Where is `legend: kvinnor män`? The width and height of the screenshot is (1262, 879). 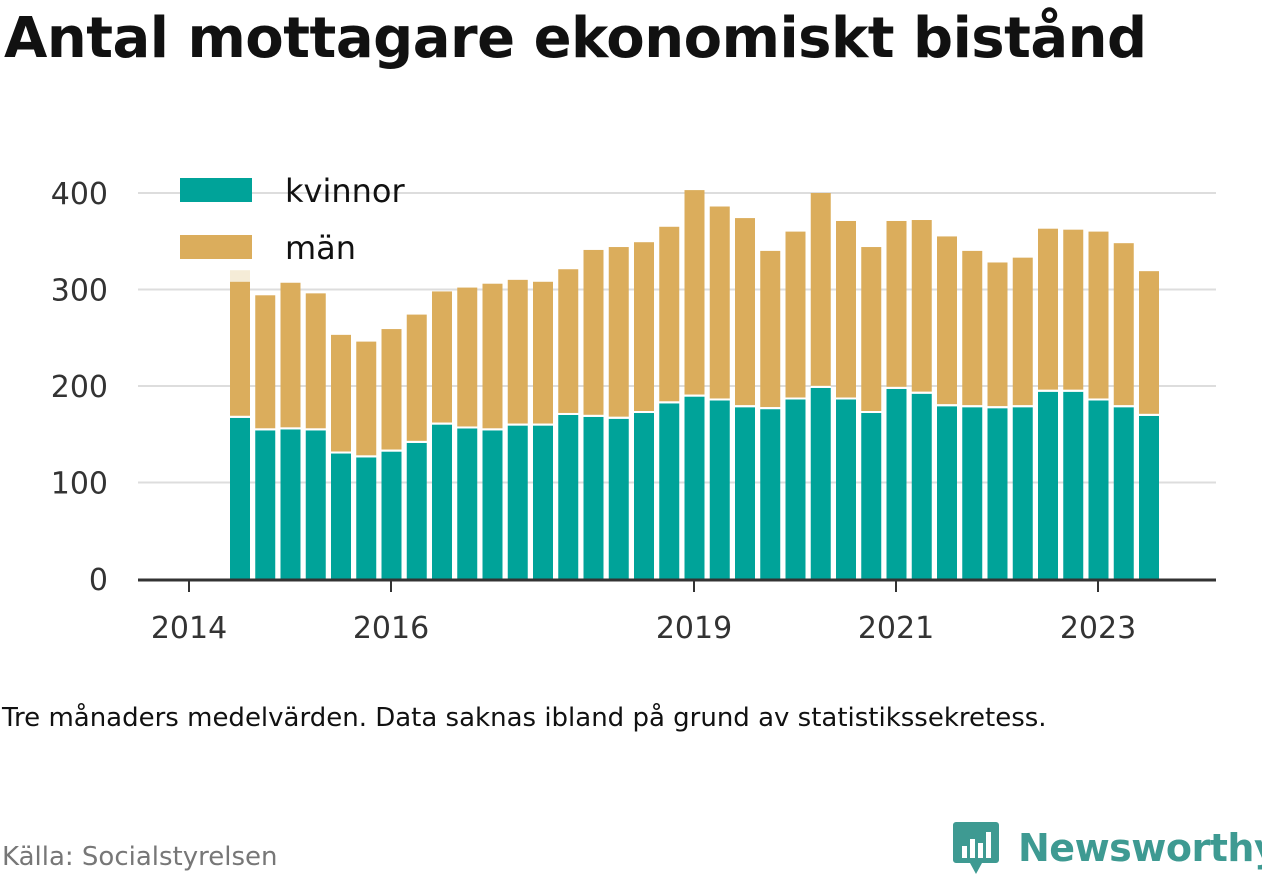 legend: kvinnor män is located at coordinates (293, 219).